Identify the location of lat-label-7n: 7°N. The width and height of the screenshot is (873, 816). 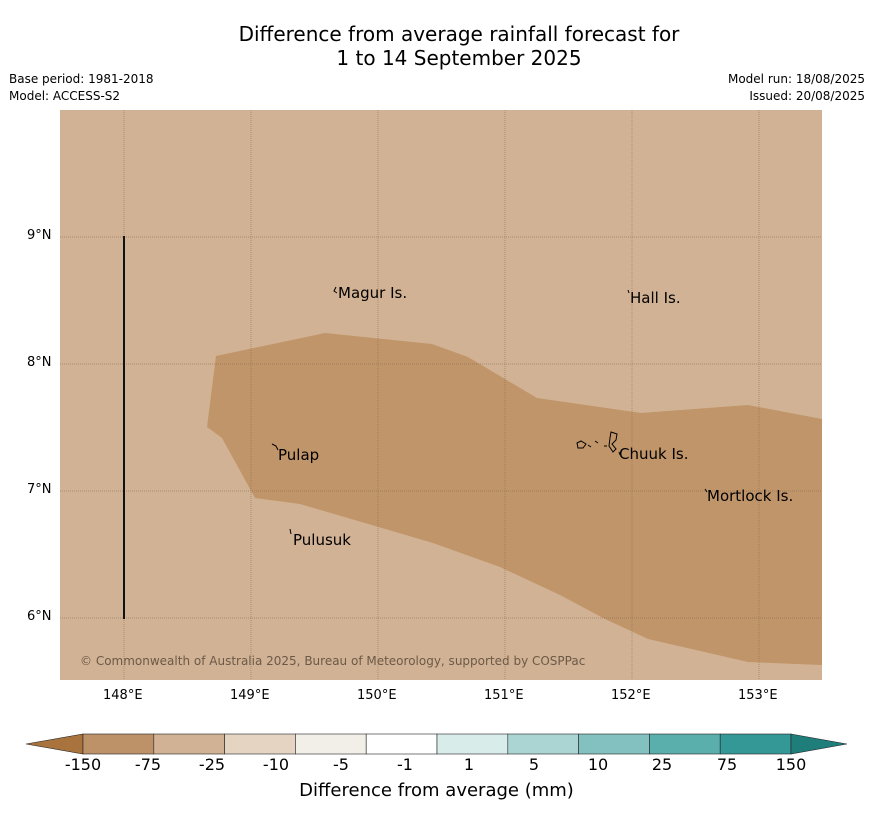
(39, 489).